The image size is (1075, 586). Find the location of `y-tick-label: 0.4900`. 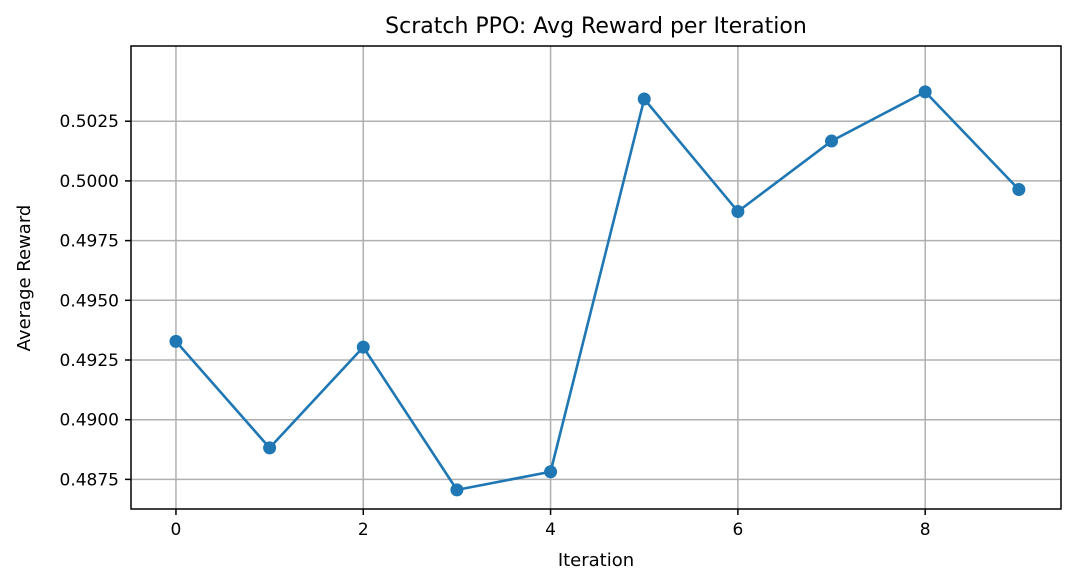

y-tick-label: 0.4900 is located at coordinates (89, 421).